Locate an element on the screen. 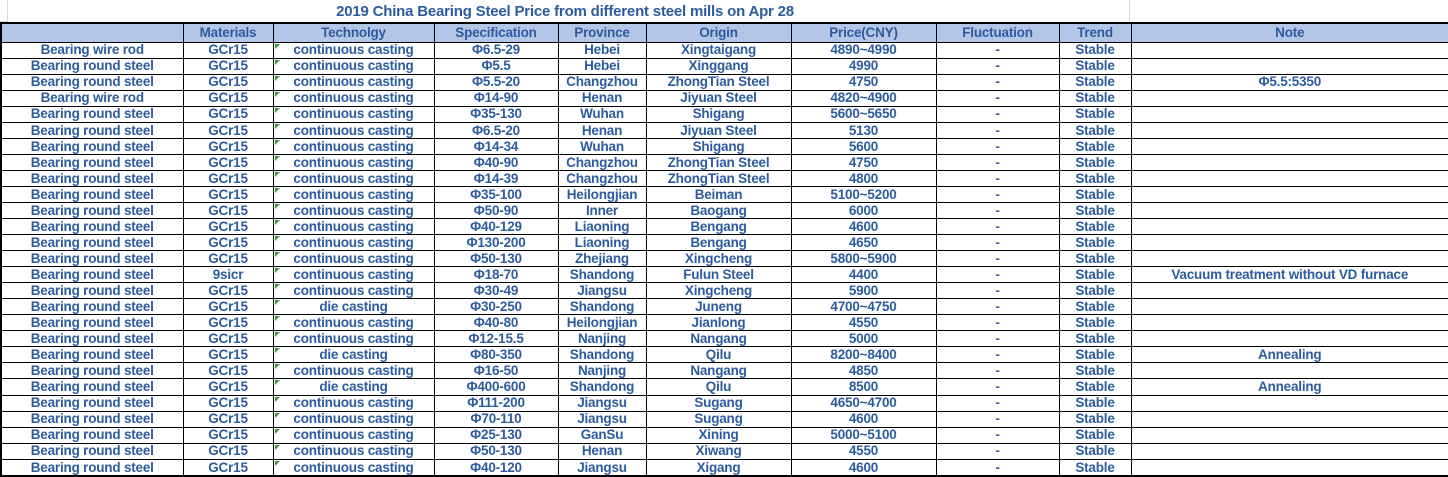 The height and width of the screenshot is (477, 1448). cell-origin: Bengang is located at coordinates (718, 227).